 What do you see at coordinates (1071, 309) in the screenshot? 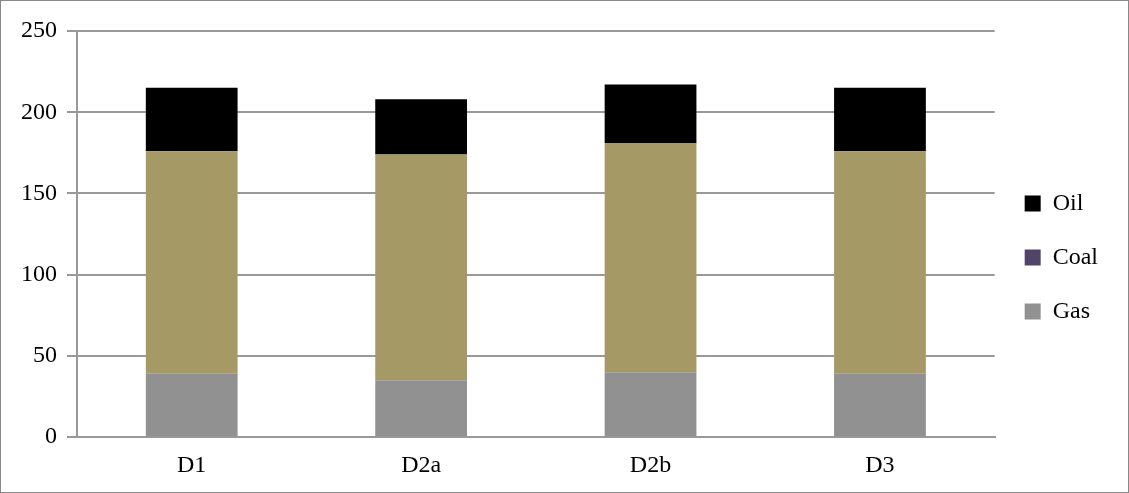
I see `legend-label: Gas` at bounding box center [1071, 309].